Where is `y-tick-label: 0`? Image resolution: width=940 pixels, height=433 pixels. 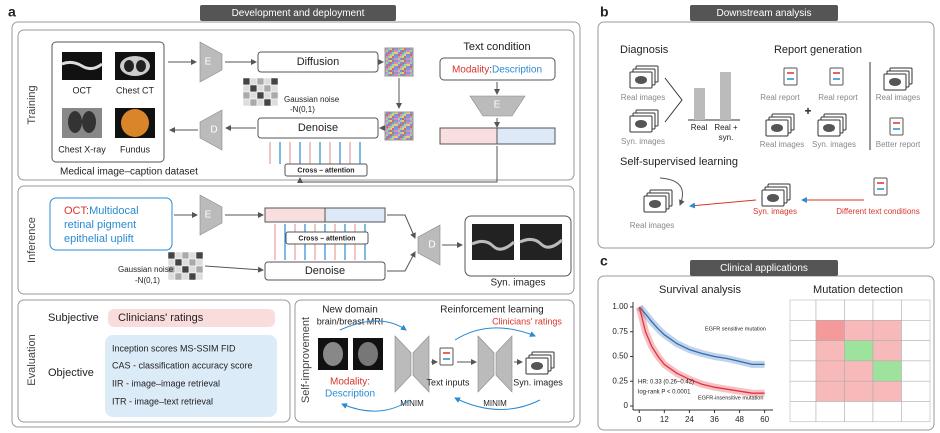
y-tick-label: 0 is located at coordinates (626, 405).